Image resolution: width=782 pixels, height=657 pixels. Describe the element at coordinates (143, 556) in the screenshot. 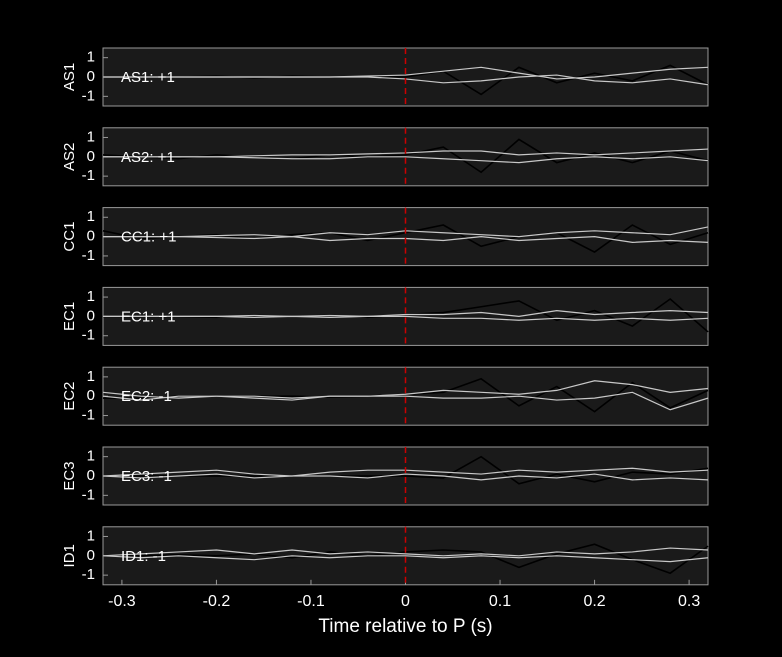

I see `annotation: ID1: -1` at that location.